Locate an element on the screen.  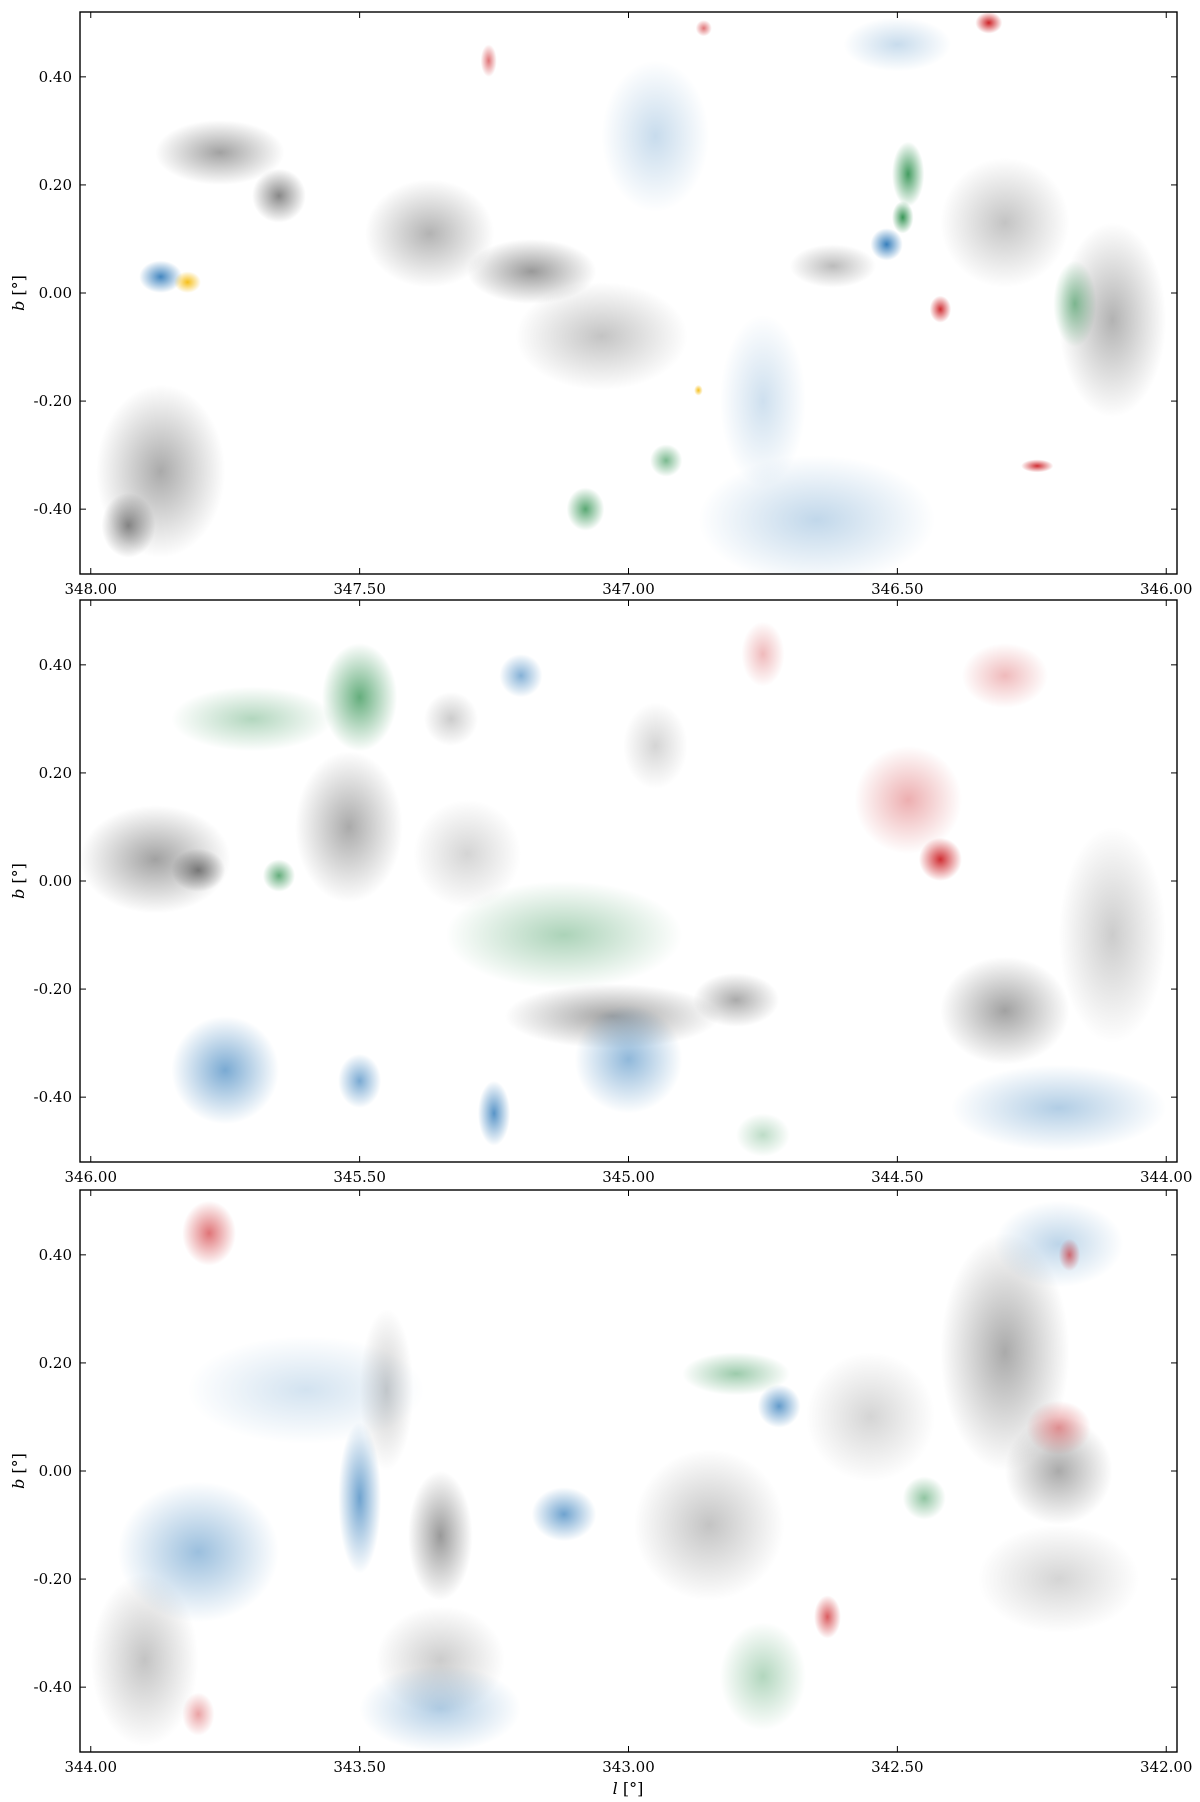
panel-middle-ylabel: b [°] is located at coordinates (18, 881).